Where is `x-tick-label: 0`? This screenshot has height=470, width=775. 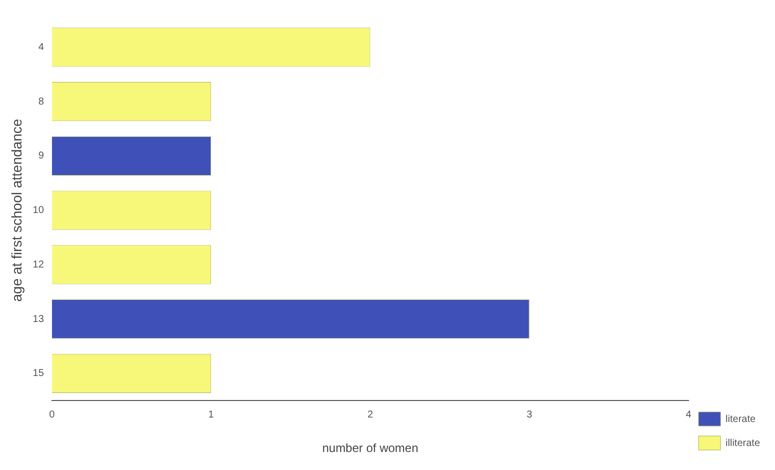
x-tick-label: 0 is located at coordinates (52, 414).